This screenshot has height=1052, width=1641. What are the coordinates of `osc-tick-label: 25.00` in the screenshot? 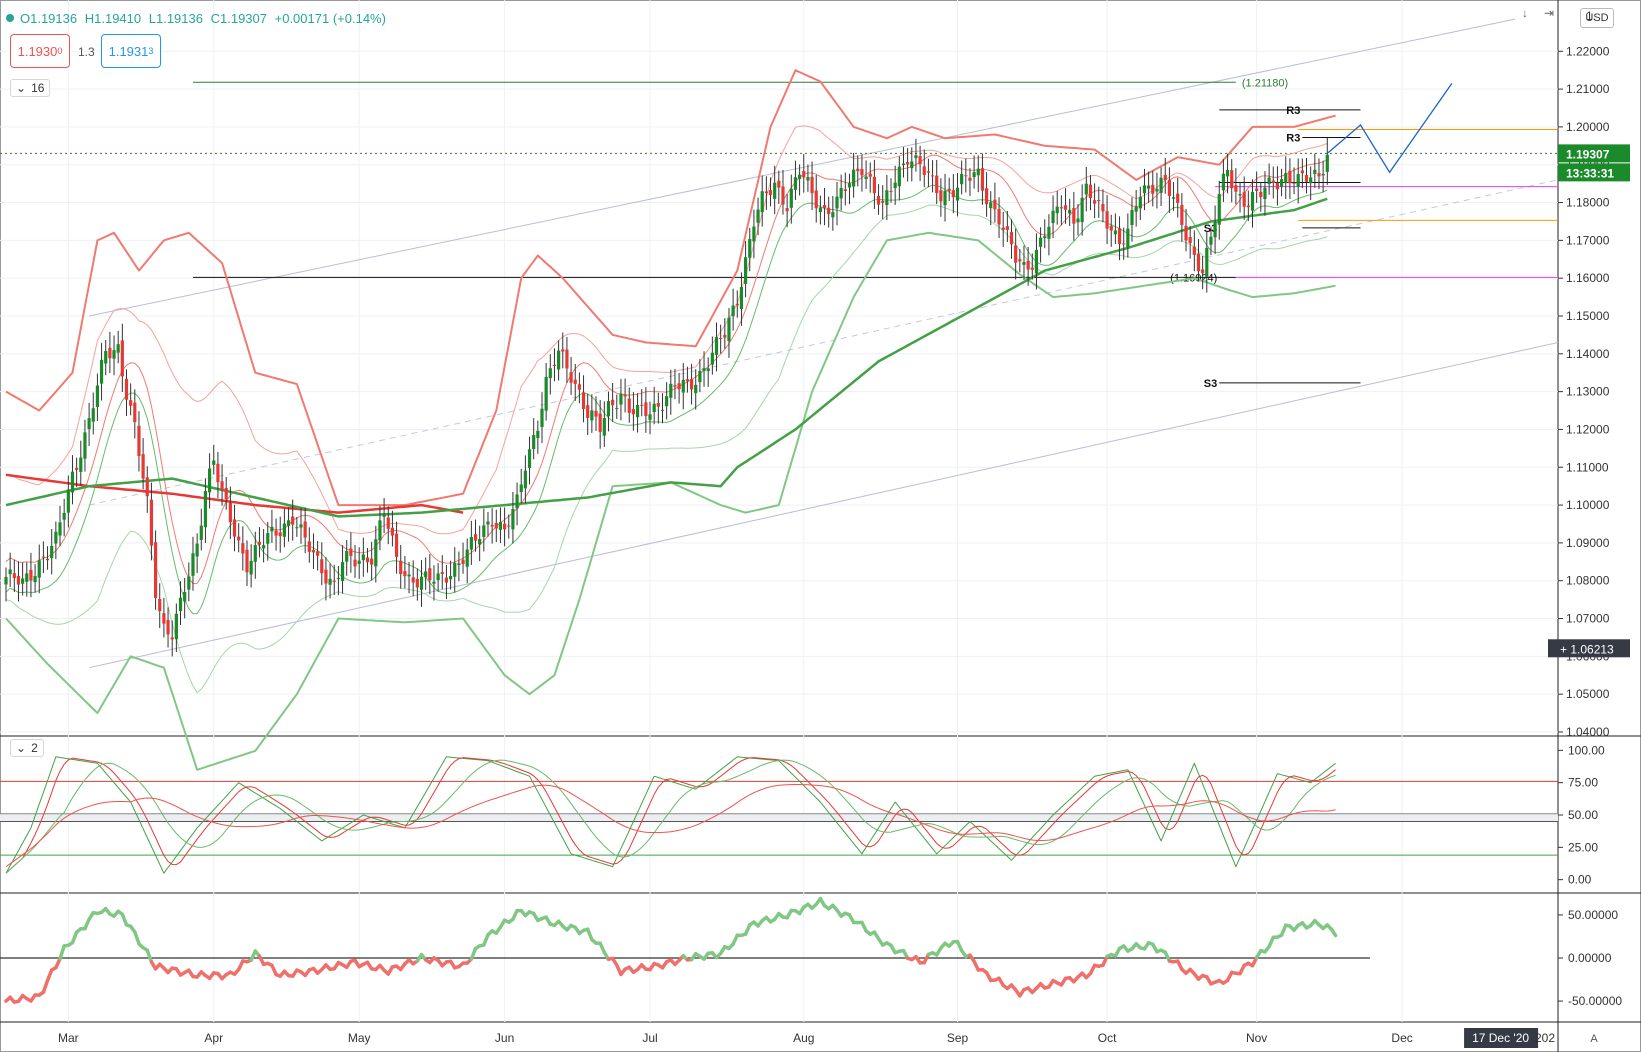 It's located at (1583, 847).